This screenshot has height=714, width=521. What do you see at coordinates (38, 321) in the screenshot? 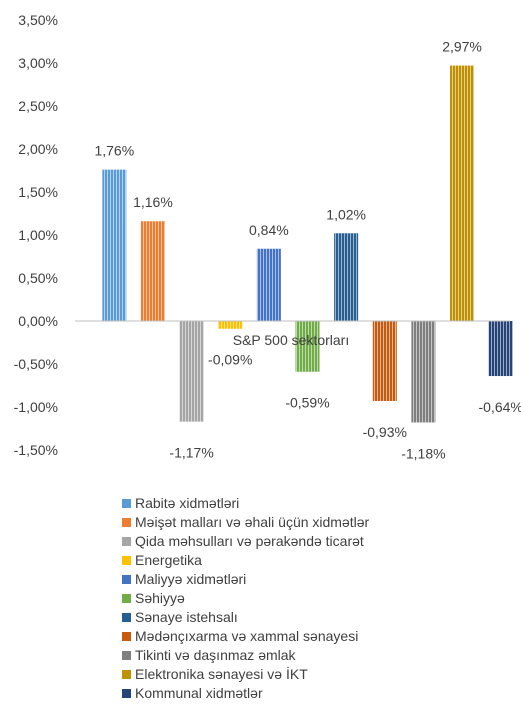
I see `y-tick-label: 0,00%` at bounding box center [38, 321].